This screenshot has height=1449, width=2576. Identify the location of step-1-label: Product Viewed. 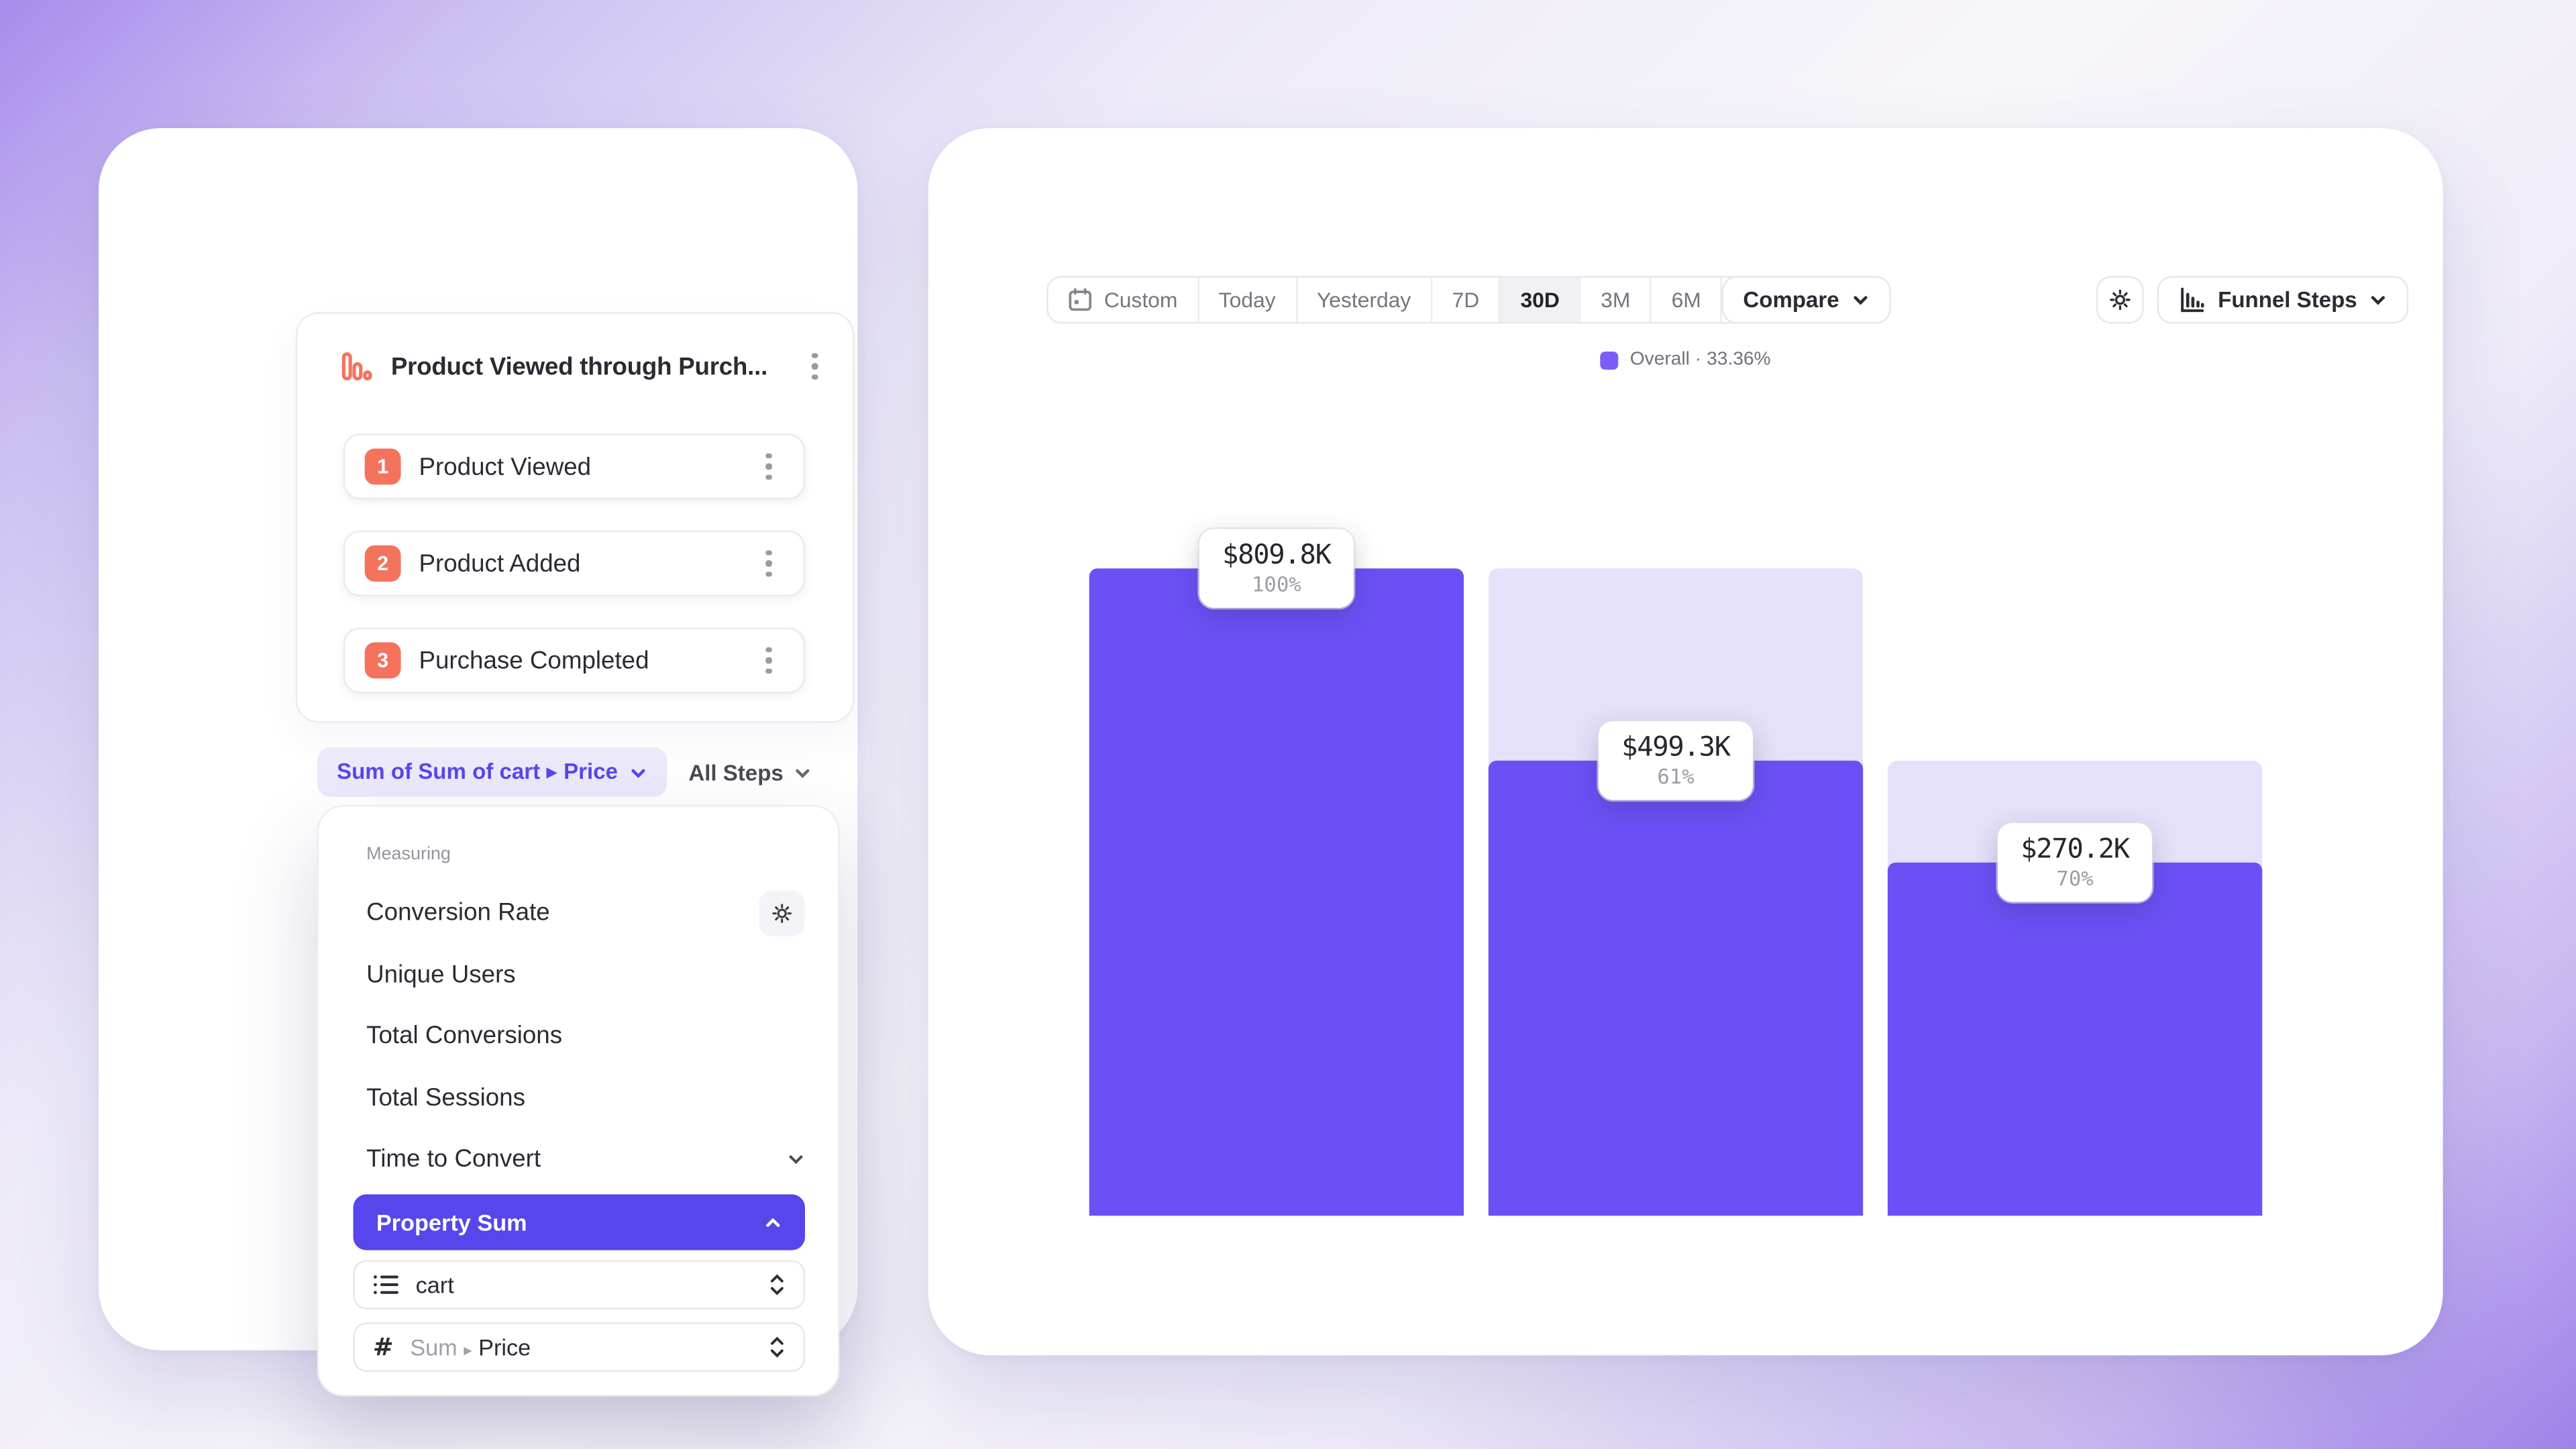
(505, 466).